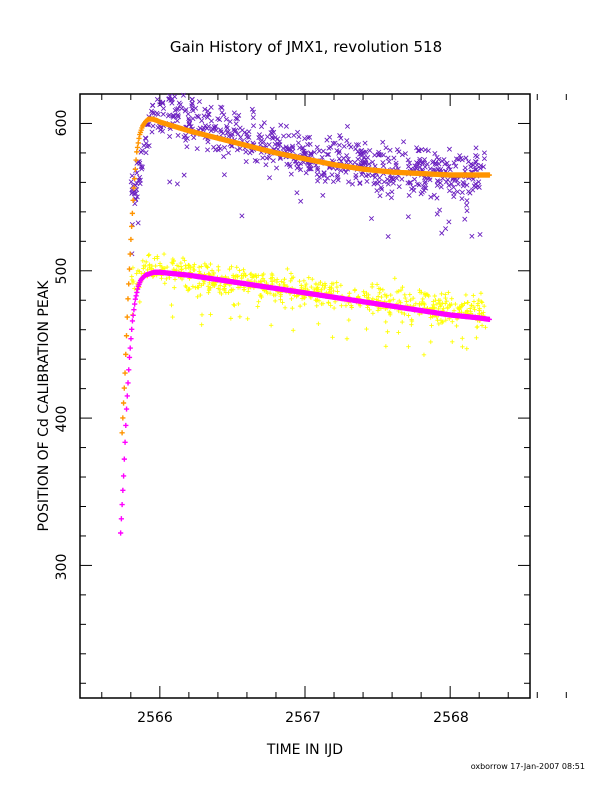  Describe the element at coordinates (62, 123) in the screenshot. I see `y-tick-label-600: 600` at that location.